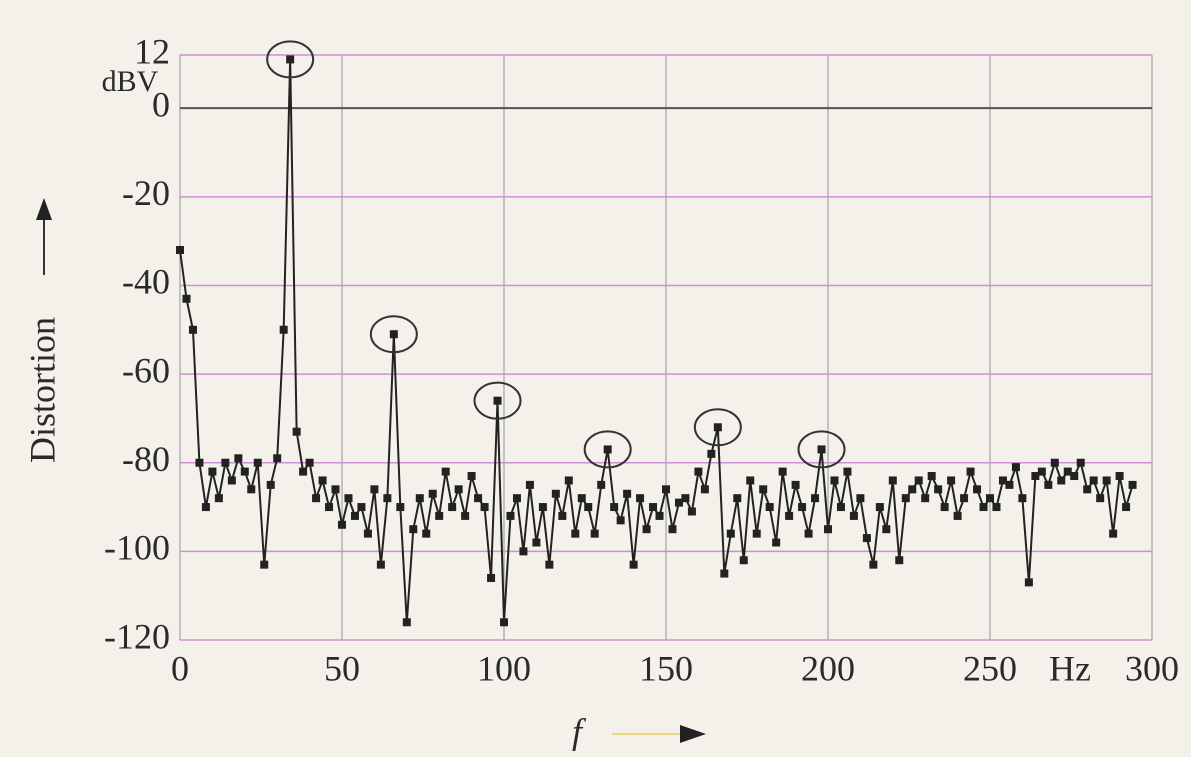 Image resolution: width=1191 pixels, height=757 pixels. I want to click on x-tick-label: 300, so click(1152, 668).